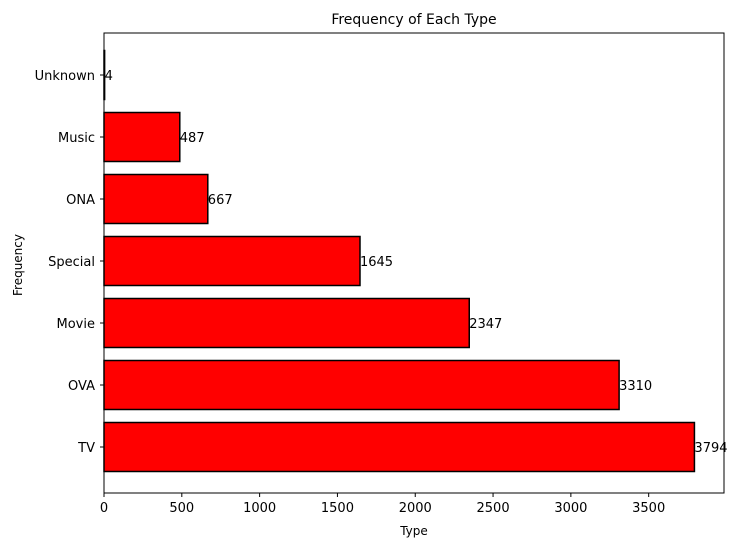 Image resolution: width=739 pixels, height=547 pixels. Describe the element at coordinates (376, 262) in the screenshot. I see `data-label-special: 1645` at that location.